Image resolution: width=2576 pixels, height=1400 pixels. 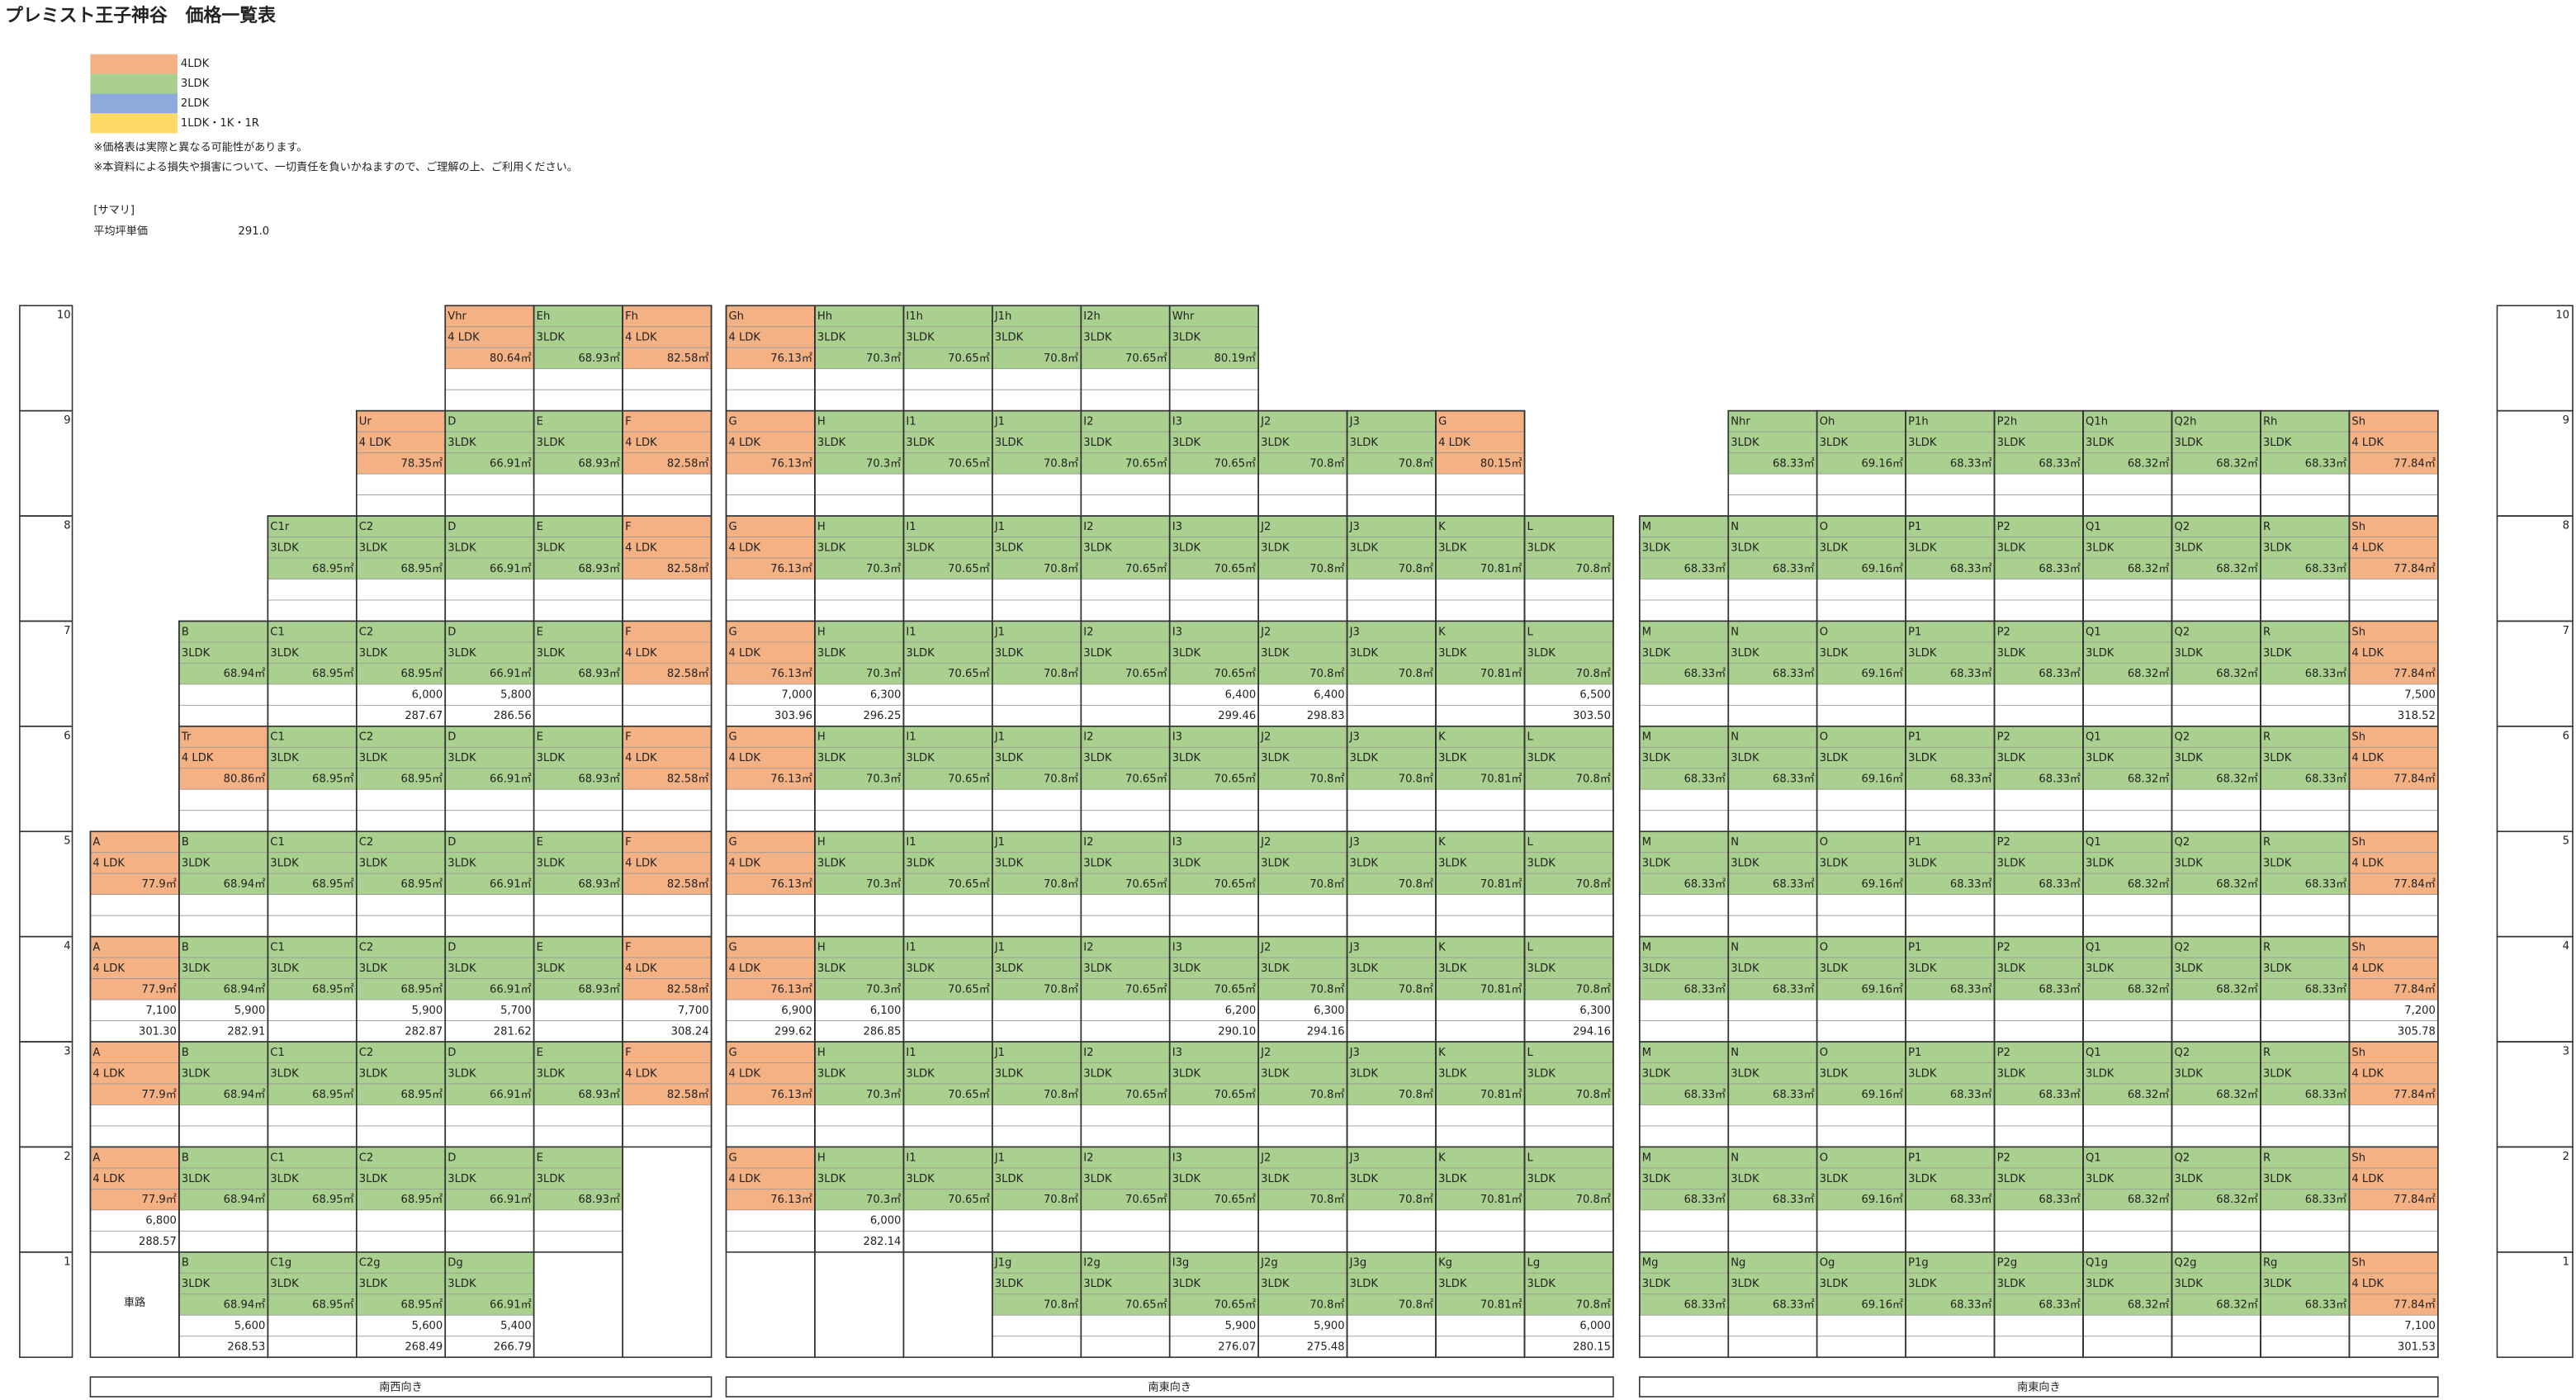 What do you see at coordinates (200, 148) in the screenshot?
I see `note: ※価格表は実際と異なる可能性があります。` at bounding box center [200, 148].